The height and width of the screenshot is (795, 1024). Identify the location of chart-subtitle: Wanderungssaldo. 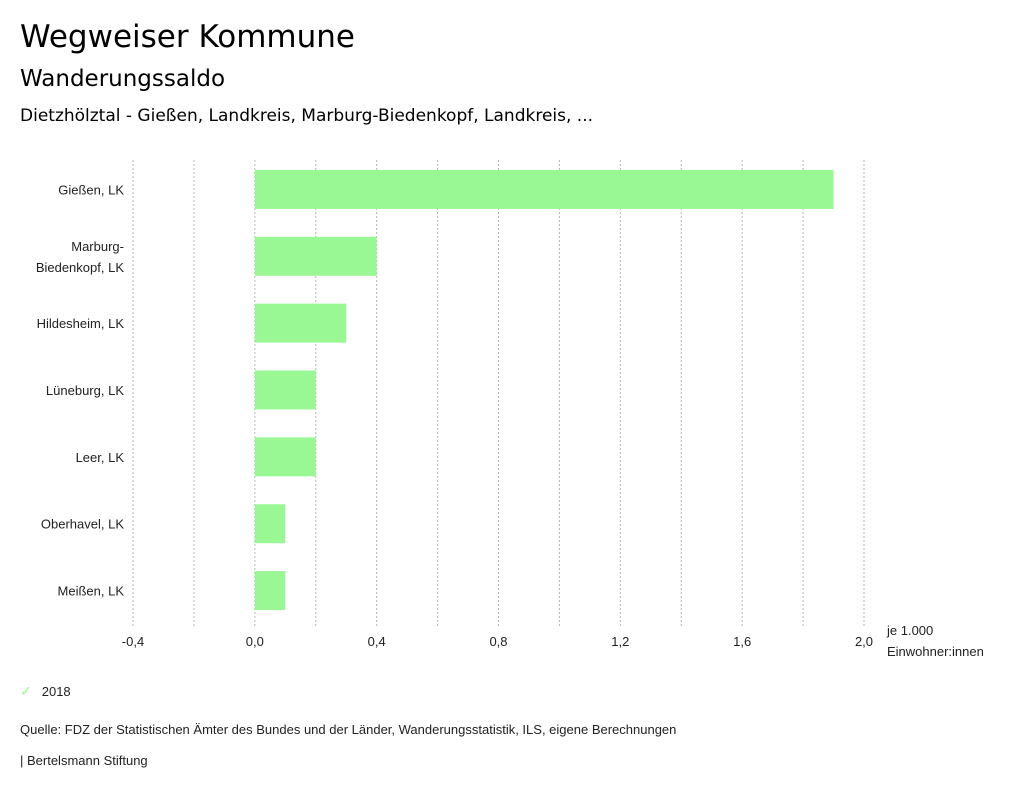
(123, 79).